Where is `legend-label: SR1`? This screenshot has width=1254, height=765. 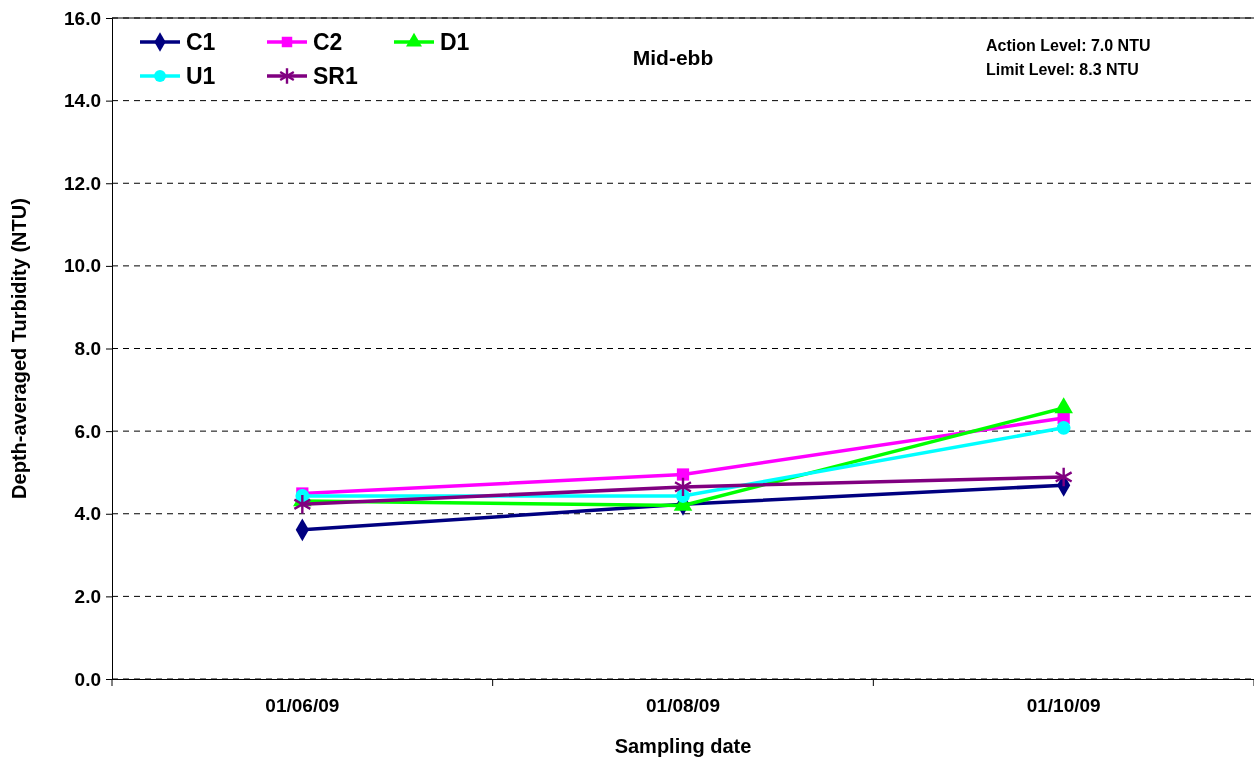
legend-label: SR1 is located at coordinates (335, 76).